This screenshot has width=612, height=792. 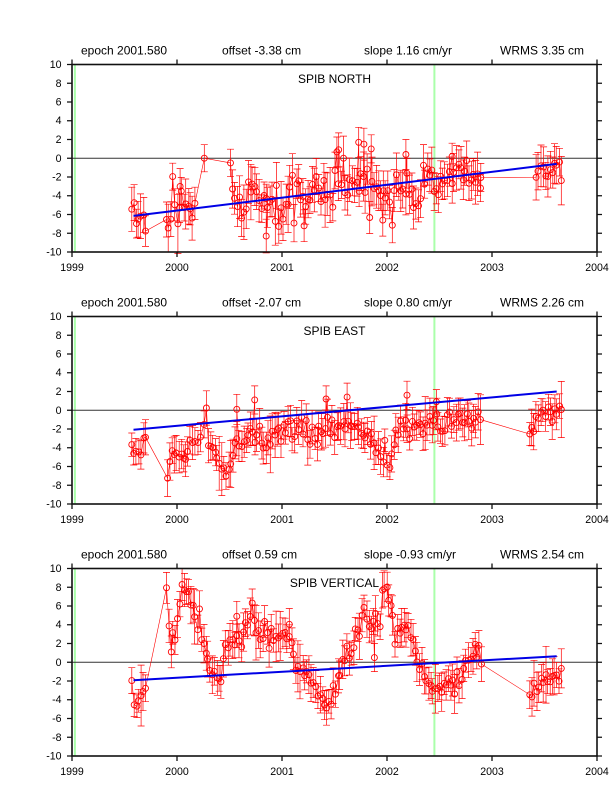 I want to click on svg-text: WRMS 3.35 cm, so click(x=542, y=51).